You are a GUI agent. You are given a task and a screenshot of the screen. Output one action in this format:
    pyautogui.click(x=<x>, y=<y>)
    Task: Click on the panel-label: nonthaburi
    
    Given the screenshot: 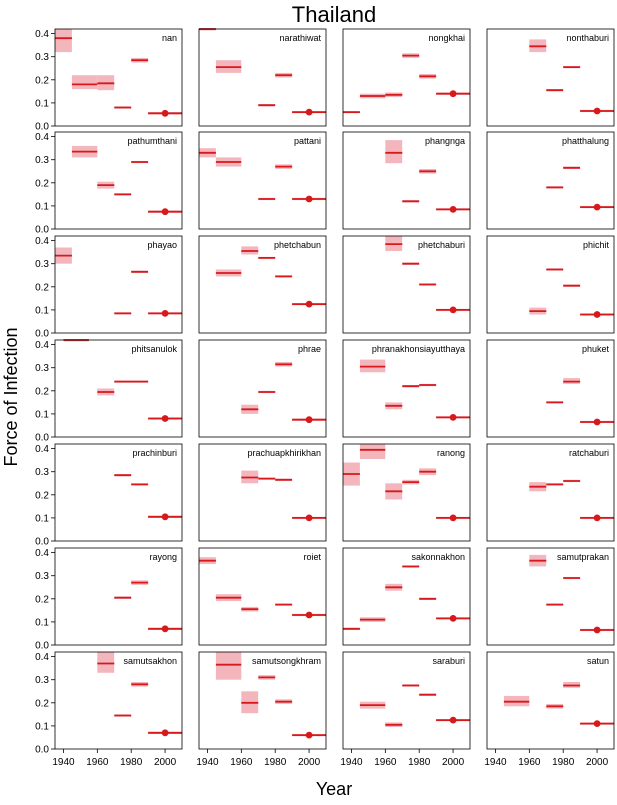 What is the action you would take?
    pyautogui.click(x=587, y=38)
    